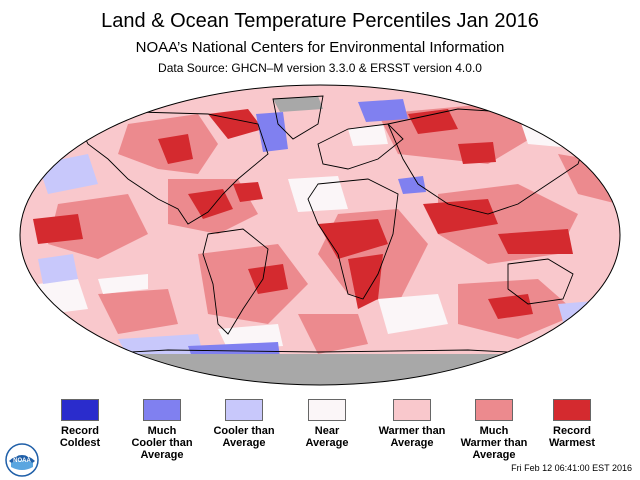  I want to click on missing-data-greenland, so click(298, 104).